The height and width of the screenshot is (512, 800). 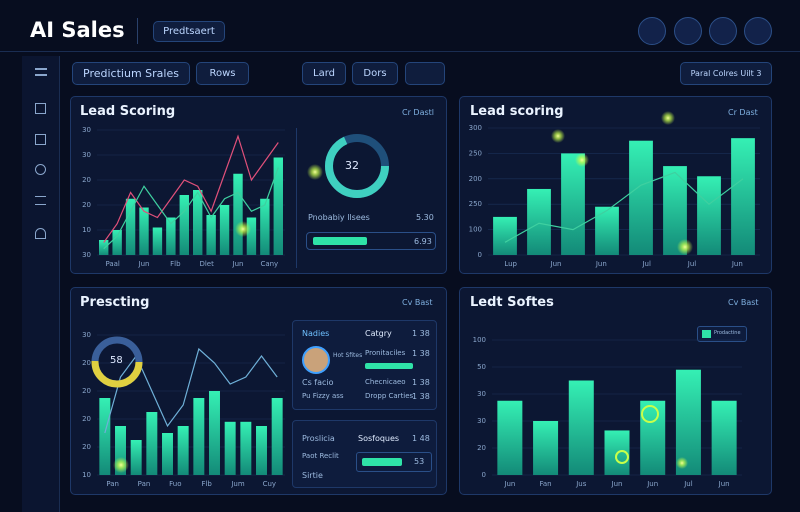 I want to click on menu-icon, so click(x=41, y=72).